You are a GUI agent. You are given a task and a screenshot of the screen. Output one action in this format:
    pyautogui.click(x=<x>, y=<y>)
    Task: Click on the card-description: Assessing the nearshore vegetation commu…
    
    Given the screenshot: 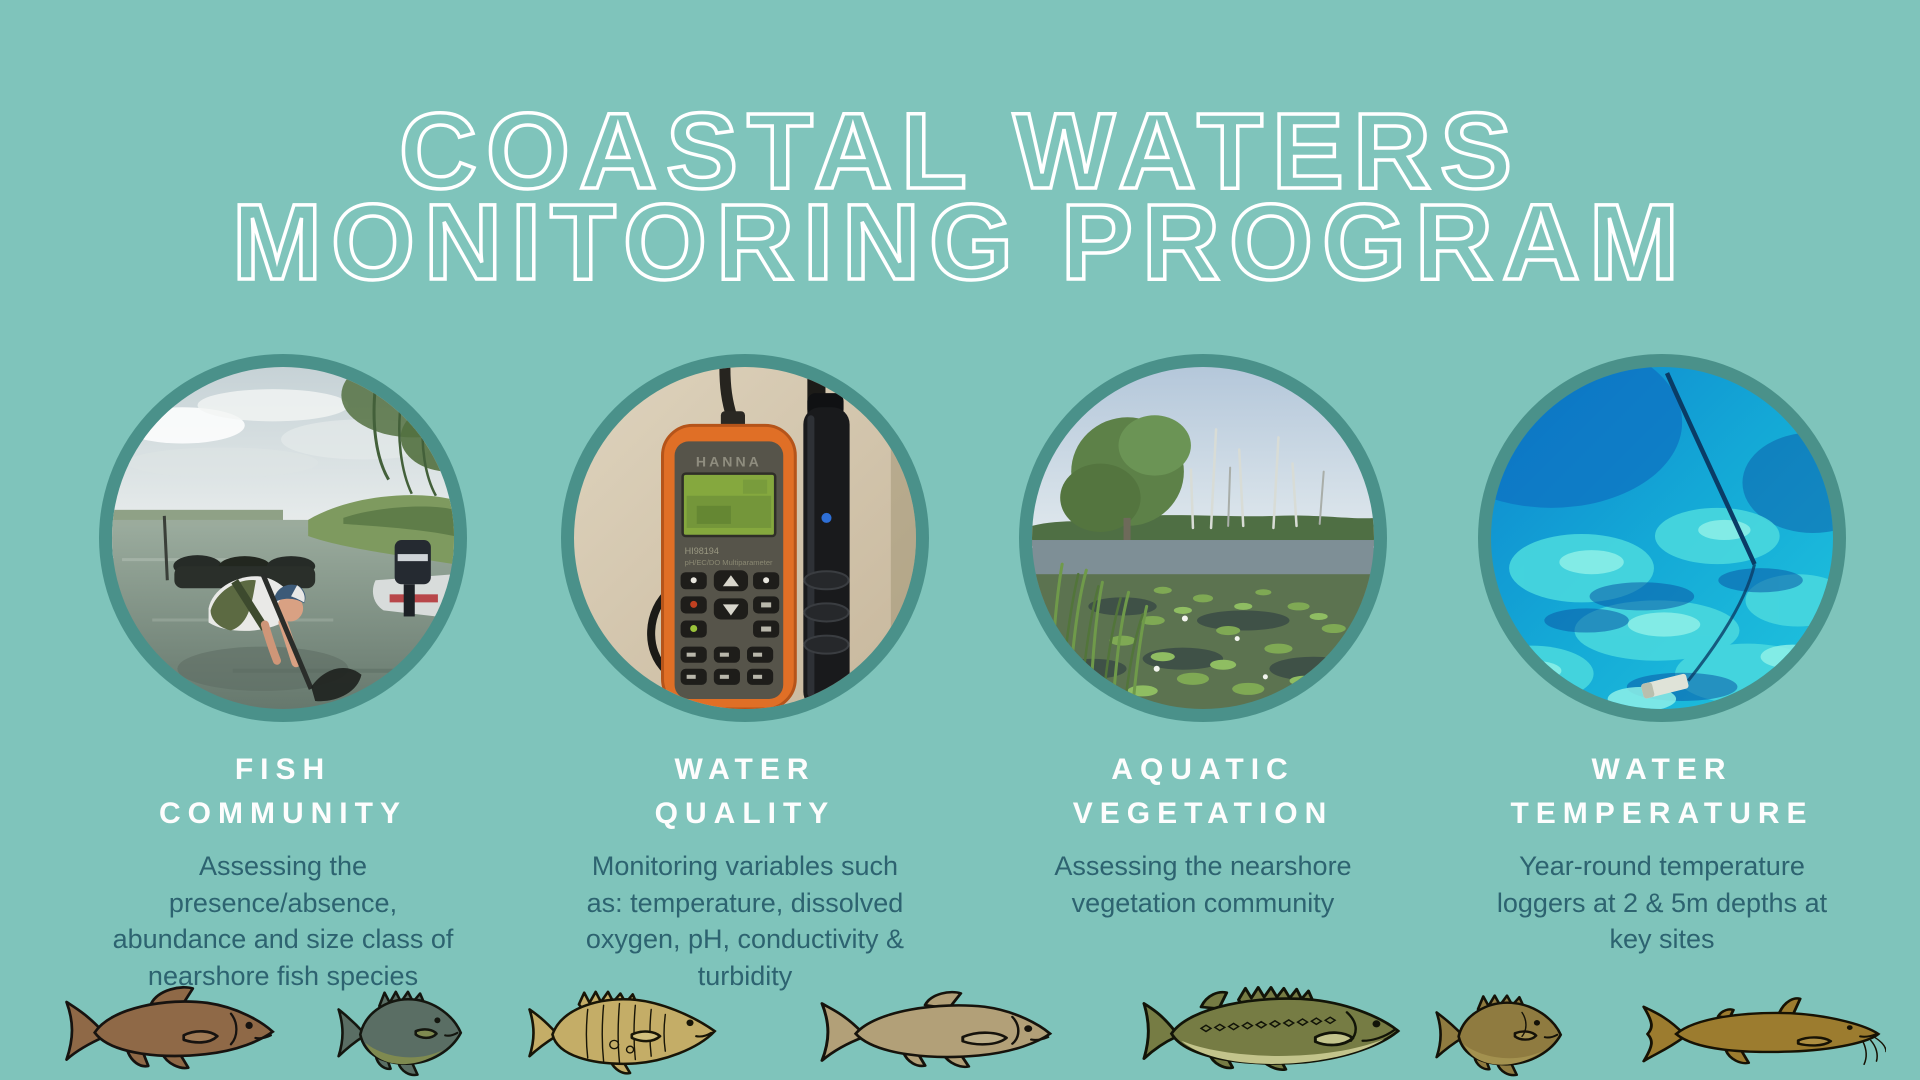 What is the action you would take?
    pyautogui.click(x=1203, y=884)
    